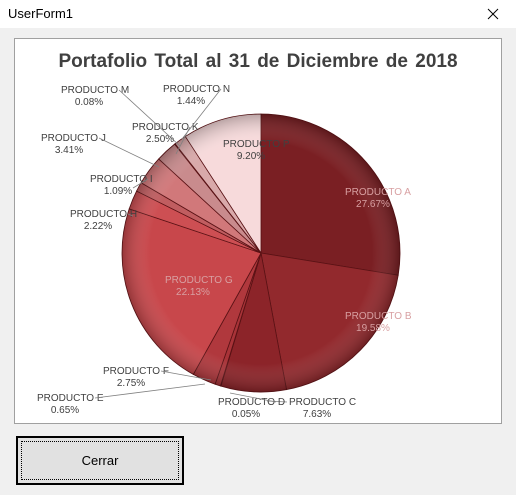  Describe the element at coordinates (165, 127) in the screenshot. I see `slice-label-name: PRODUCTO K` at that location.